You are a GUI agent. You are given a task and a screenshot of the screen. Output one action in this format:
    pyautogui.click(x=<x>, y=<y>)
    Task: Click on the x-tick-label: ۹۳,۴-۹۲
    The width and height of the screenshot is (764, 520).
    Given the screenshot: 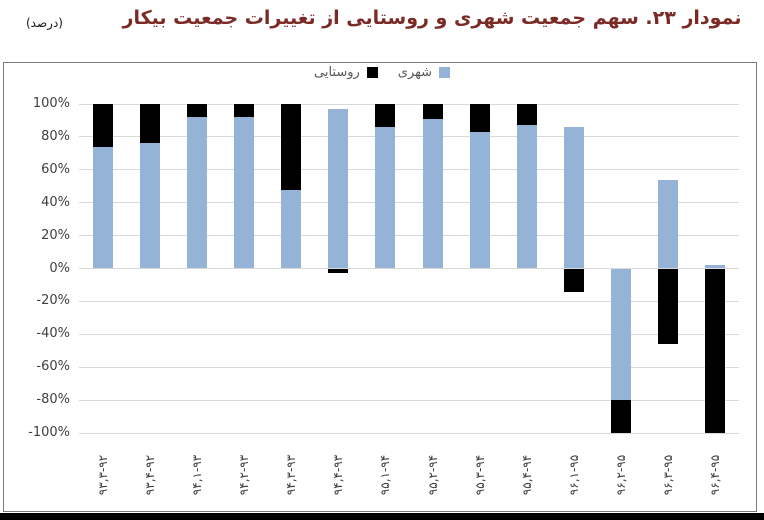 What is the action you would take?
    pyautogui.click(x=149, y=475)
    